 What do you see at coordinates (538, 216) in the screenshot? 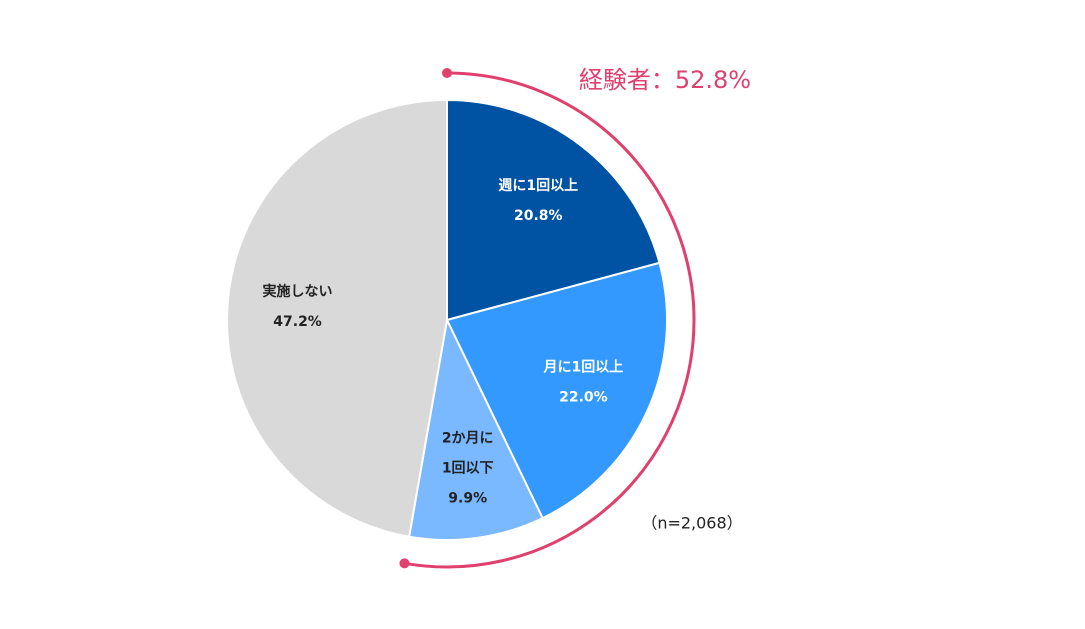
I see `value-label: 20.8%` at bounding box center [538, 216].